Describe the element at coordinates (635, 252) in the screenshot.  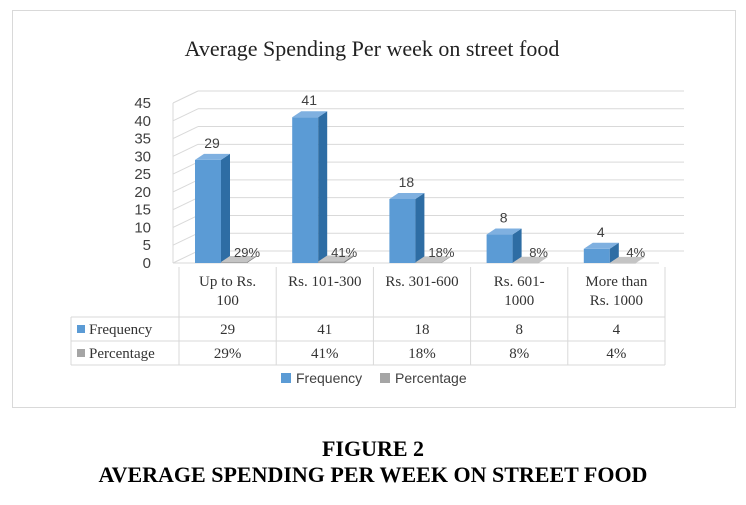
I see `percentage-data-label: 4%` at that location.